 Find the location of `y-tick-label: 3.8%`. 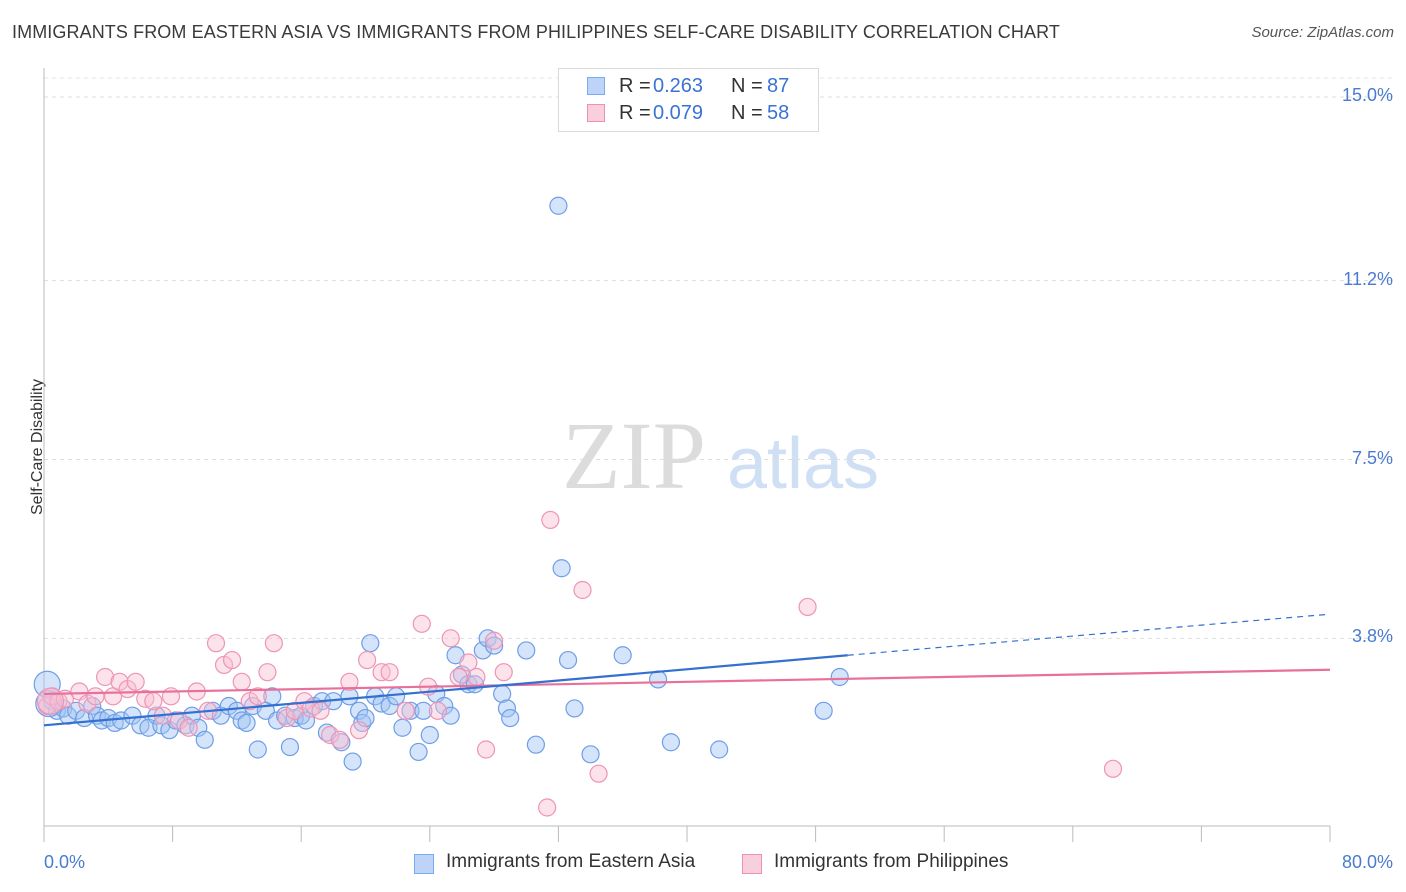

y-tick-label: 3.8% is located at coordinates (1372, 636).